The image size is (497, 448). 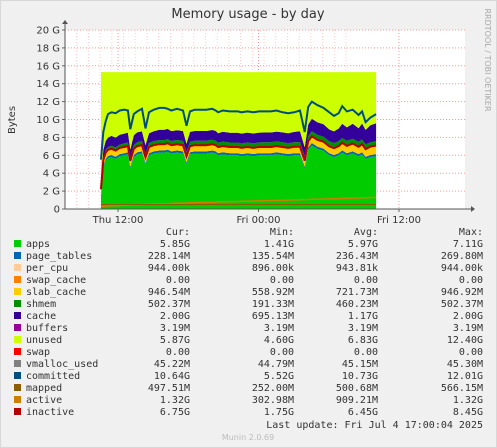 What do you see at coordinates (17, 315) in the screenshot?
I see `legend-swatch-cache` at bounding box center [17, 315].